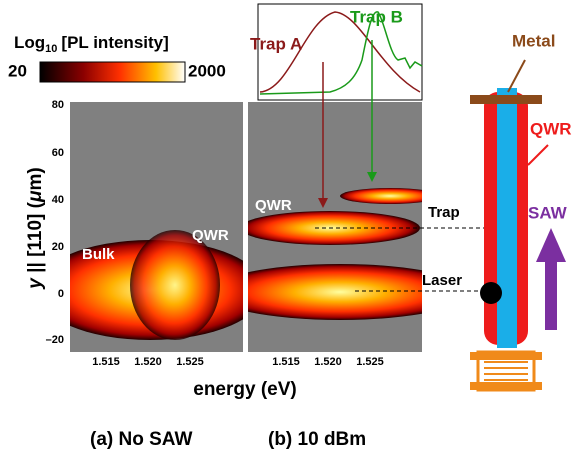  Describe the element at coordinates (55, 340) in the screenshot. I see `y-tick-label: –20` at that location.